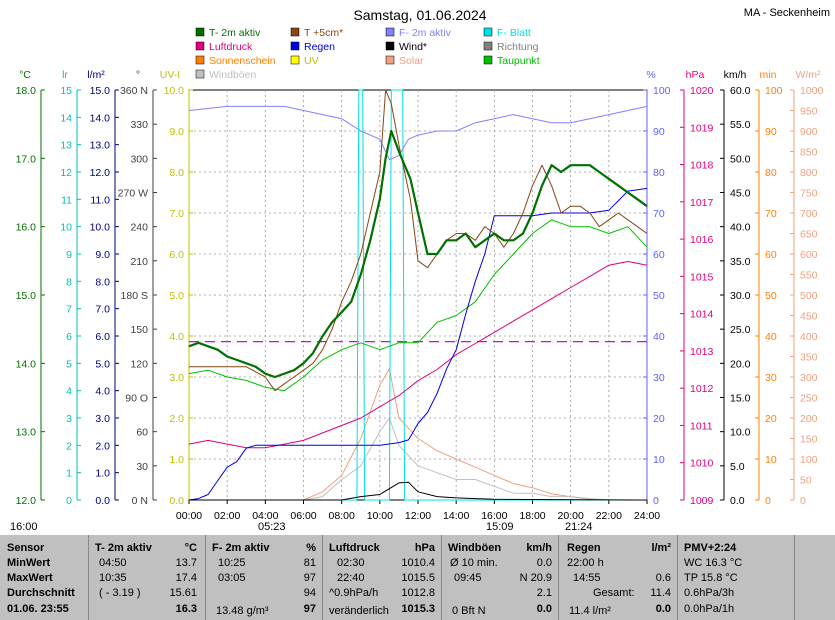 This screenshot has height=620, width=835. What do you see at coordinates (186, 578) in the screenshot?
I see `stats-value: 17.4` at bounding box center [186, 578].